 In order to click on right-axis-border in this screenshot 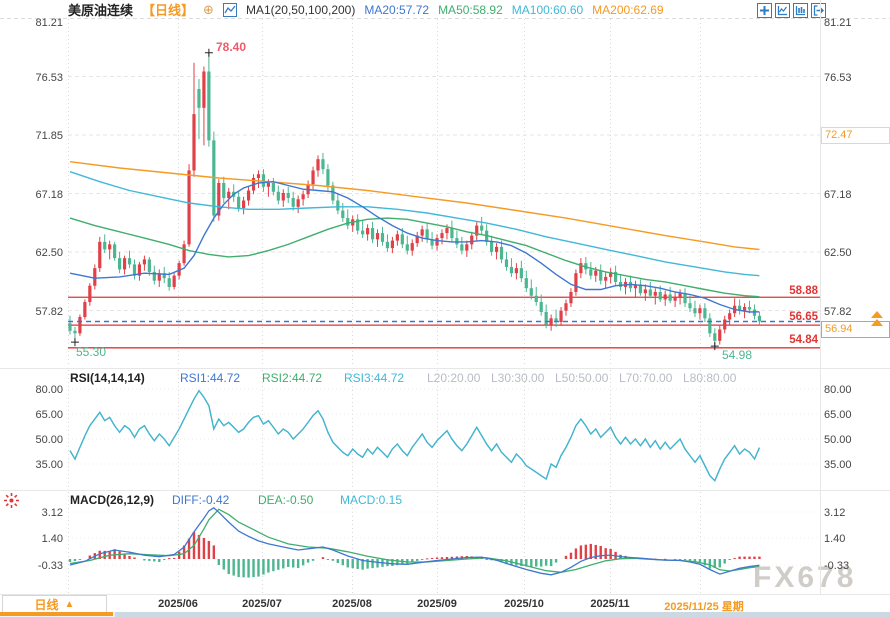, I will do `click(820, 297)`.